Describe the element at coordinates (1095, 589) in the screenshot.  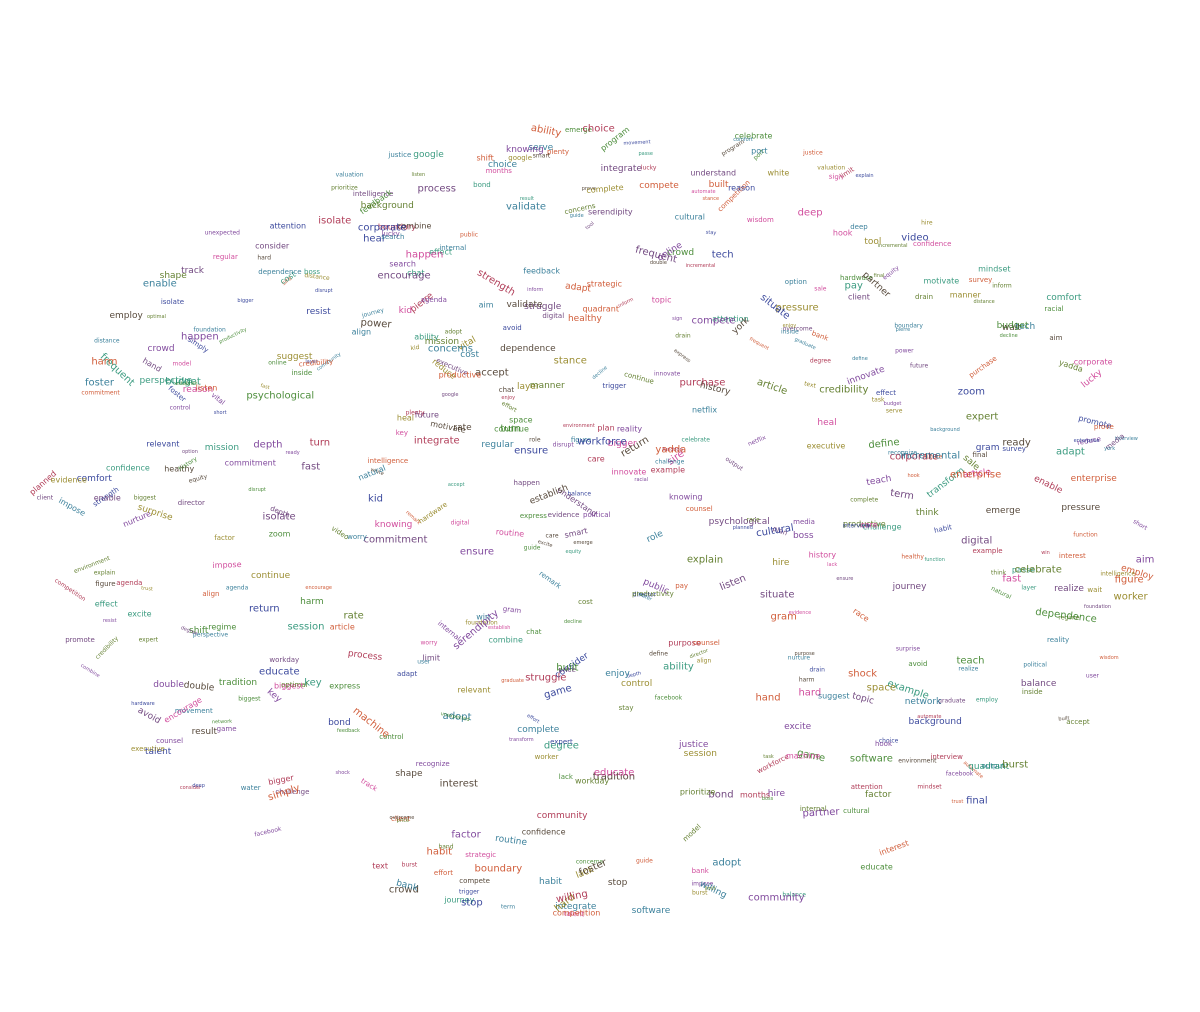
I see `cloud-filler-word: wait` at that location.